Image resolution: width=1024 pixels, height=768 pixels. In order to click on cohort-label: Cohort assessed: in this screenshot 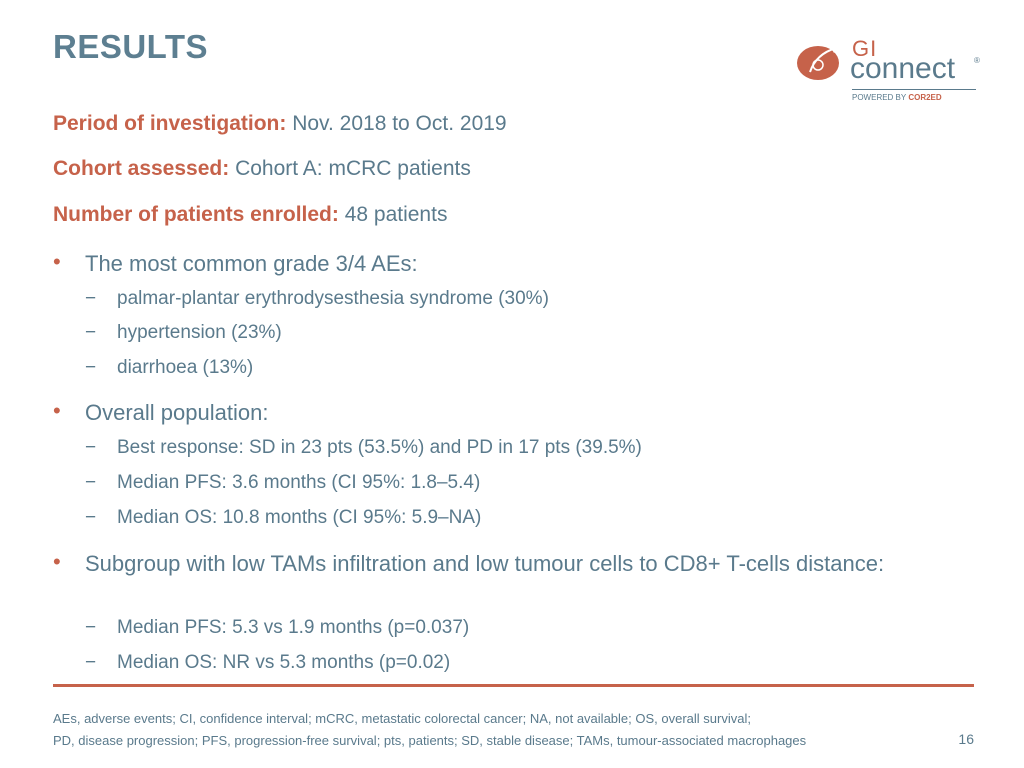, I will do `click(141, 168)`.